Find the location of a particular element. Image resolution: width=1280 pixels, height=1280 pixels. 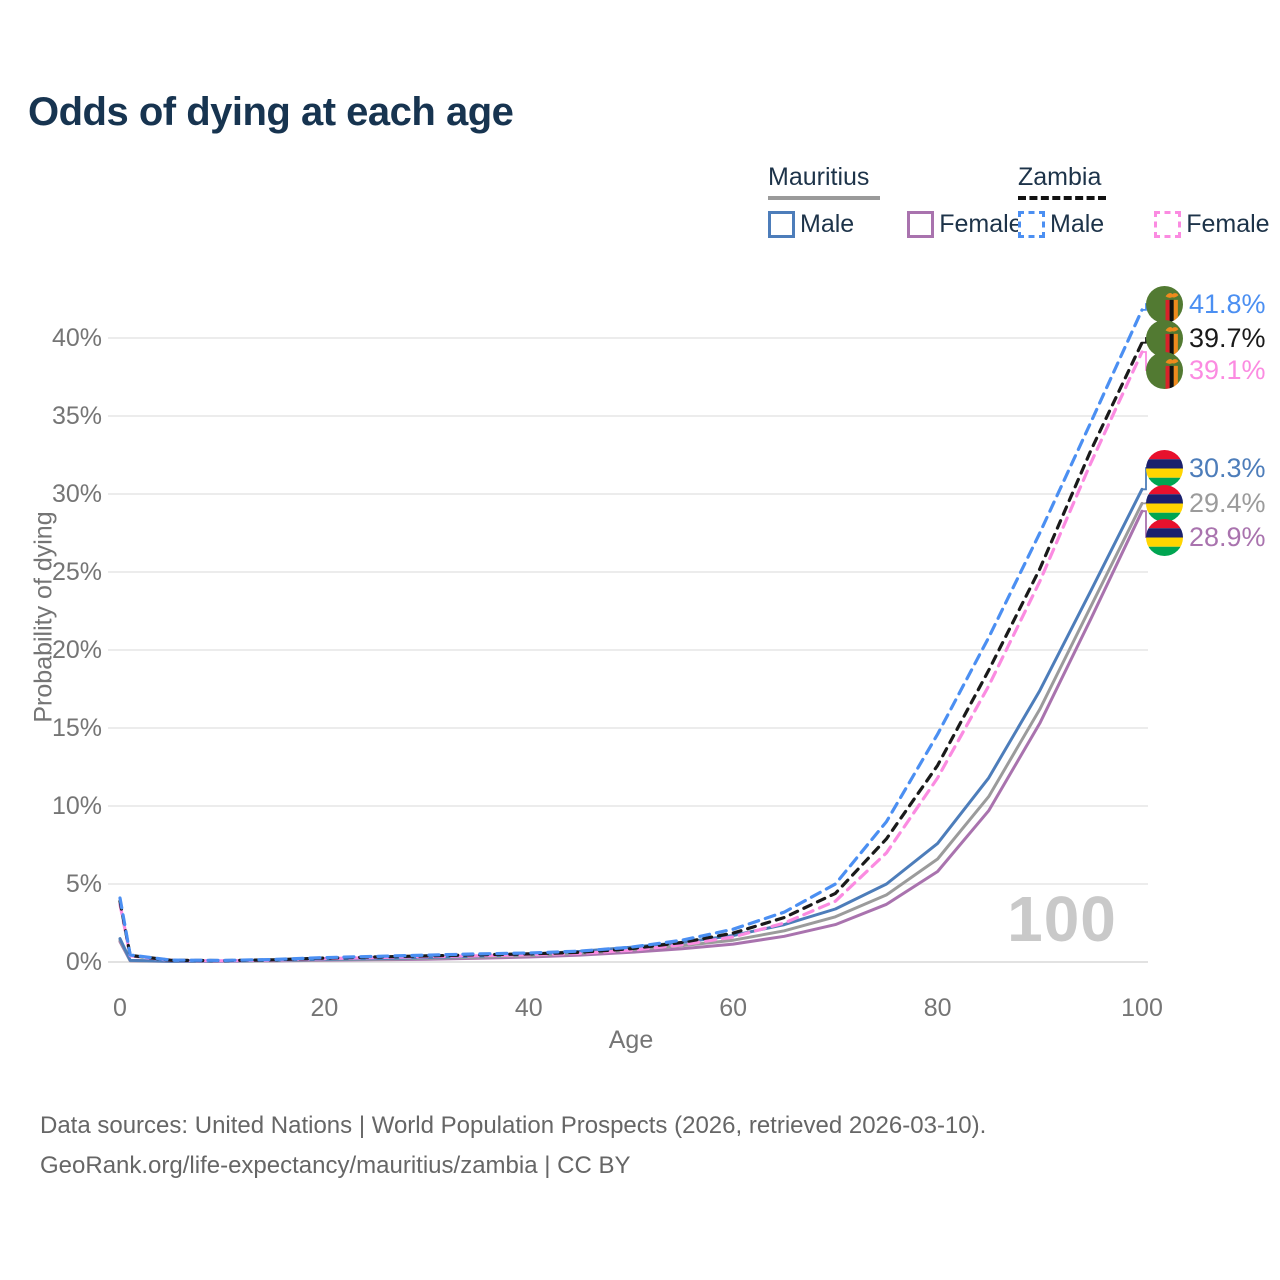

legend-group-zambia: Zambia Male Female is located at coordinates (1148, 201).